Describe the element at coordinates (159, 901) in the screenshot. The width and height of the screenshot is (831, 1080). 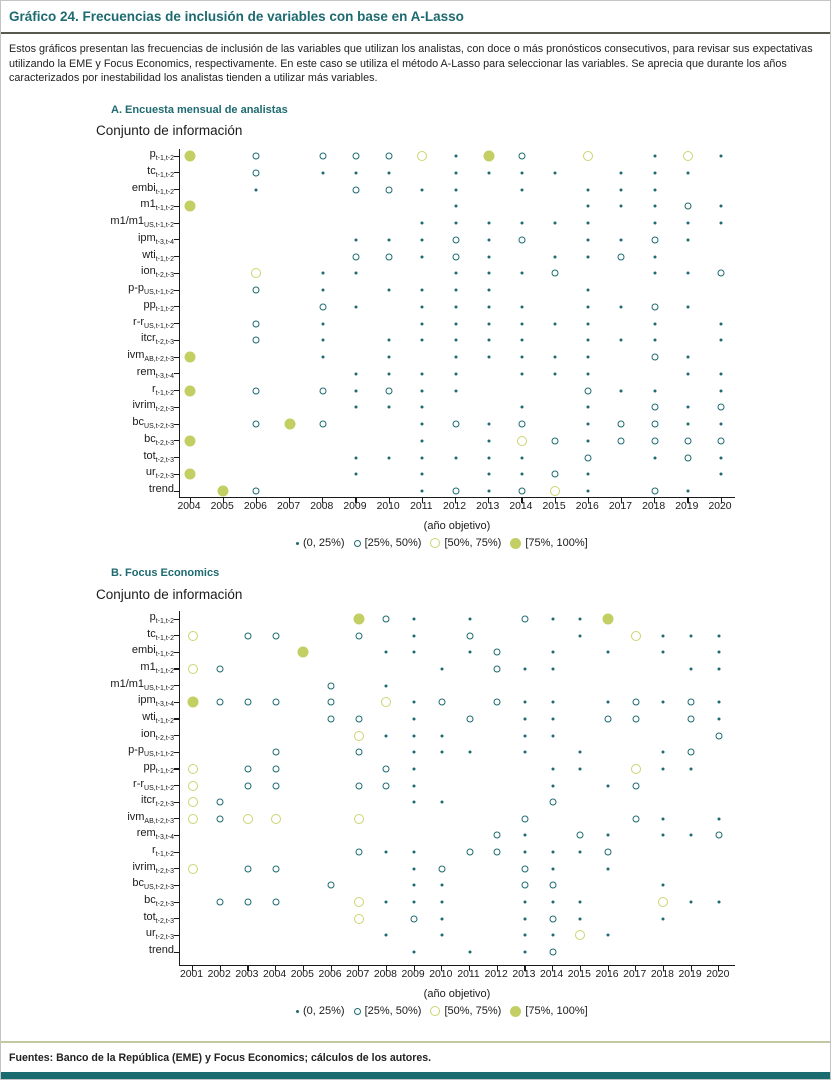
I see `row-label: bct-2,t-3` at that location.